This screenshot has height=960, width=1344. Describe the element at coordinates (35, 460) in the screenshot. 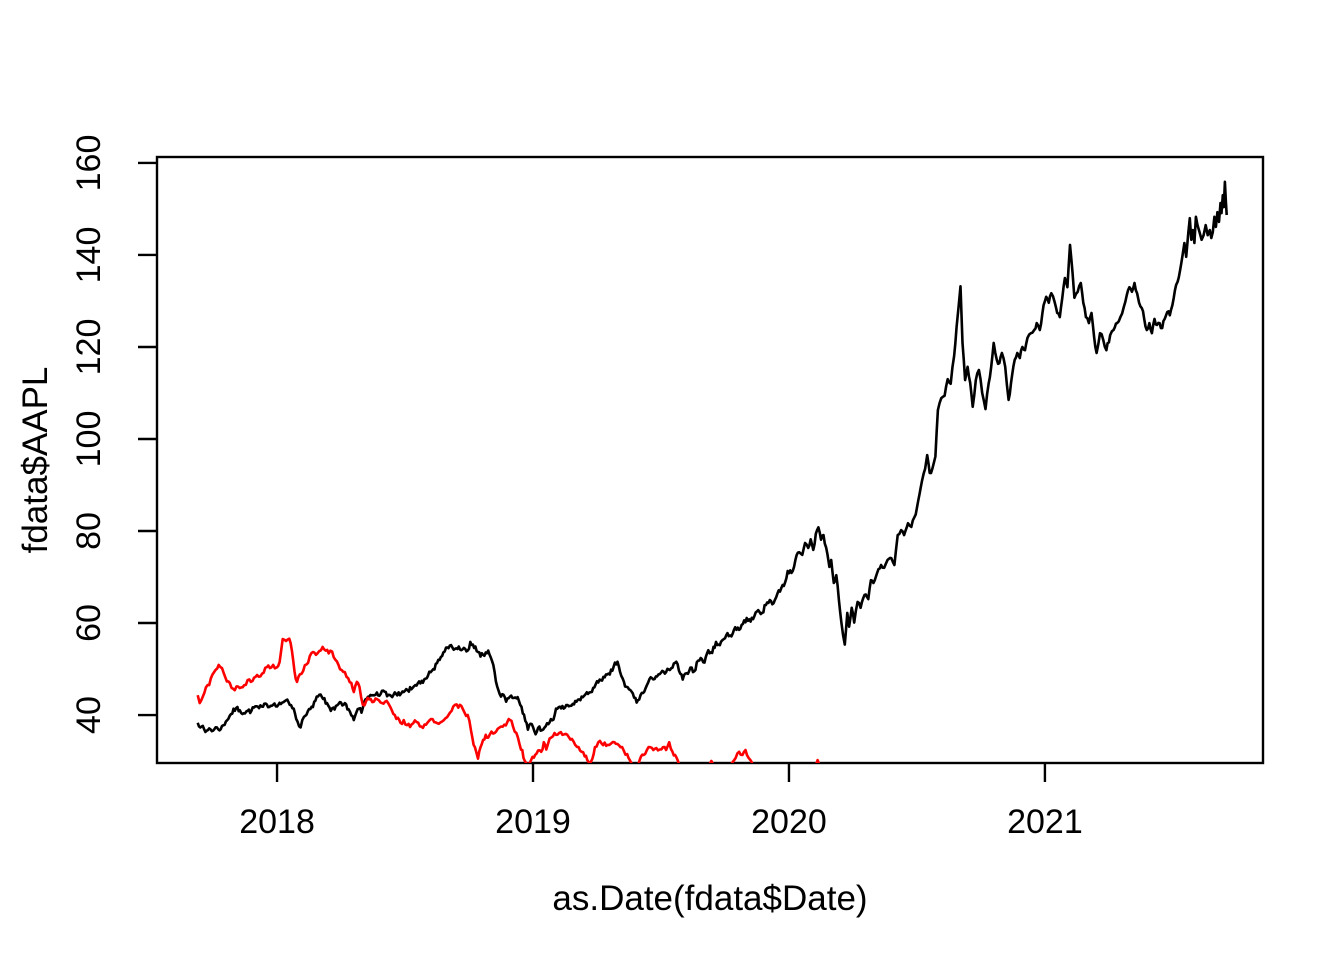

I see `y-axis-title: fdata$AAPL` at that location.